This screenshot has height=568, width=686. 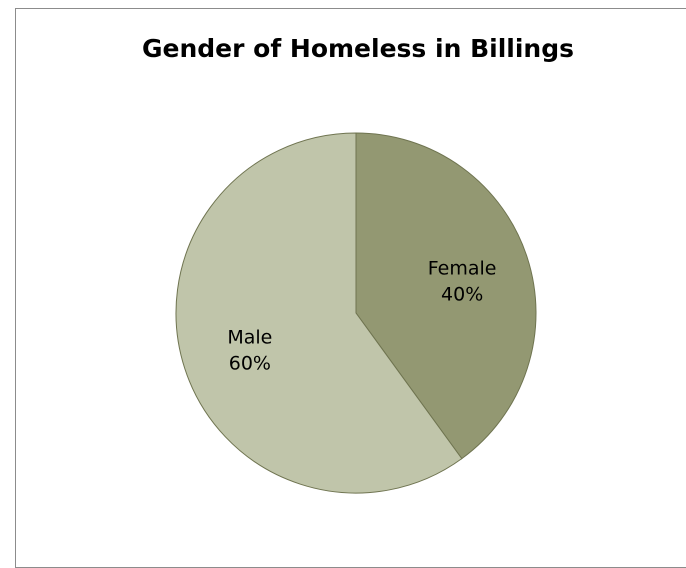 I want to click on pie-labels: Female 40% Male 60%, so click(x=361, y=316).